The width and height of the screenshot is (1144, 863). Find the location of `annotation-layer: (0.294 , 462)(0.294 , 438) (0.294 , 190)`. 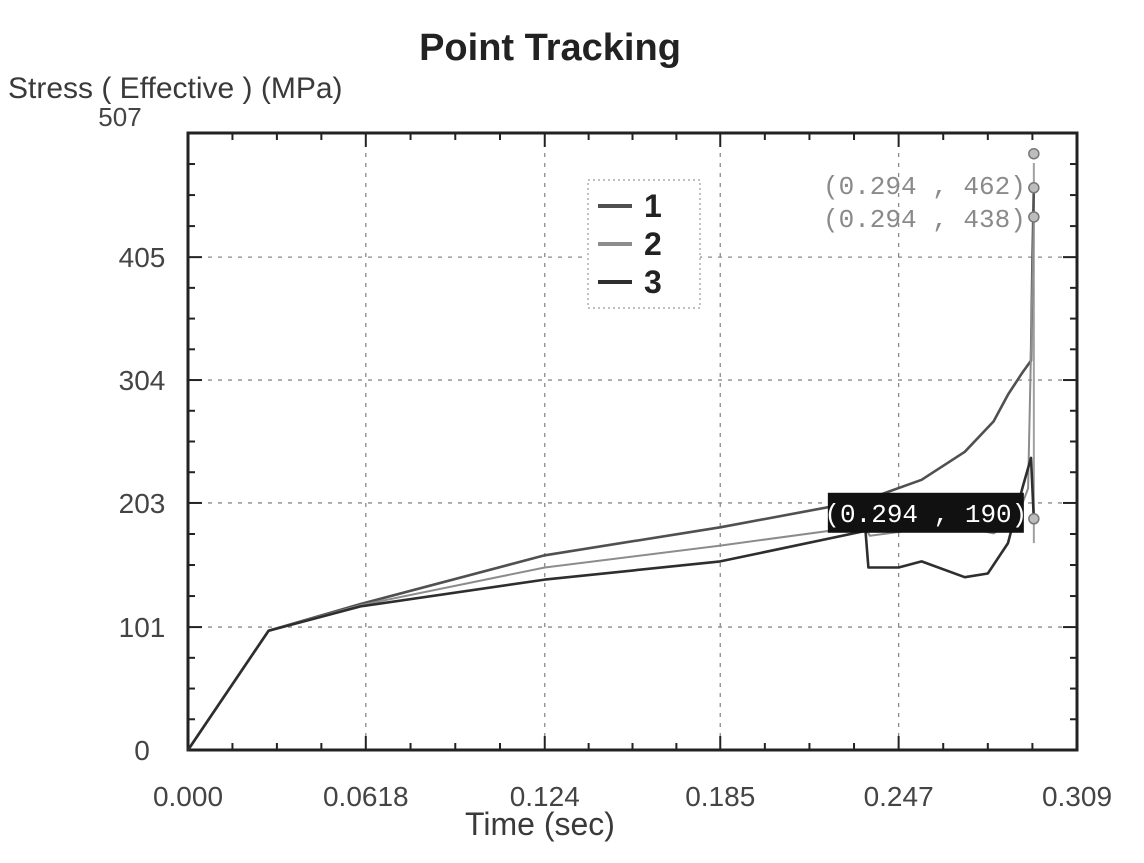

annotation-layer: (0.294 , 462)(0.294 , 438) (0.294 , 190) is located at coordinates (931, 340).